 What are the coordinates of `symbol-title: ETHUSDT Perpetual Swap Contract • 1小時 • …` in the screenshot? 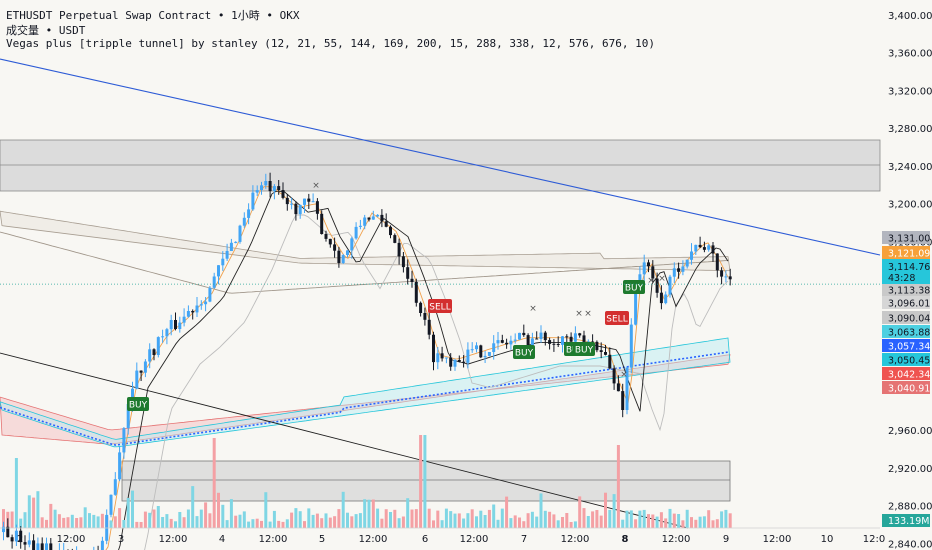 It's located at (153, 15).